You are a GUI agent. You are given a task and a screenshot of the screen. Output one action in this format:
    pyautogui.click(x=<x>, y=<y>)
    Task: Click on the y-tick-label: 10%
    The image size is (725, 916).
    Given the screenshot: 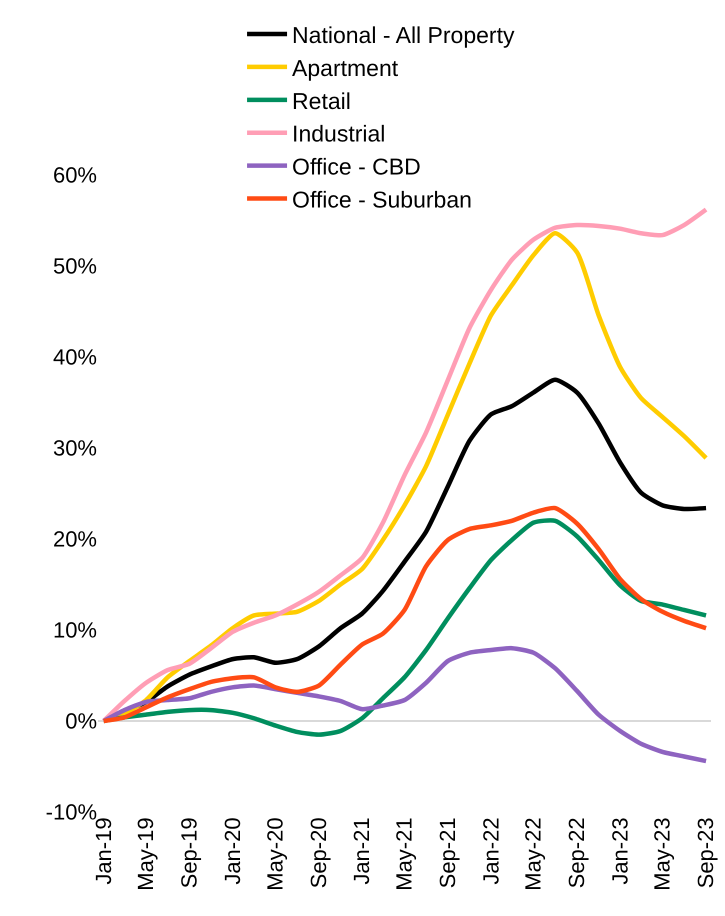 What is the action you would take?
    pyautogui.click(x=74, y=630)
    